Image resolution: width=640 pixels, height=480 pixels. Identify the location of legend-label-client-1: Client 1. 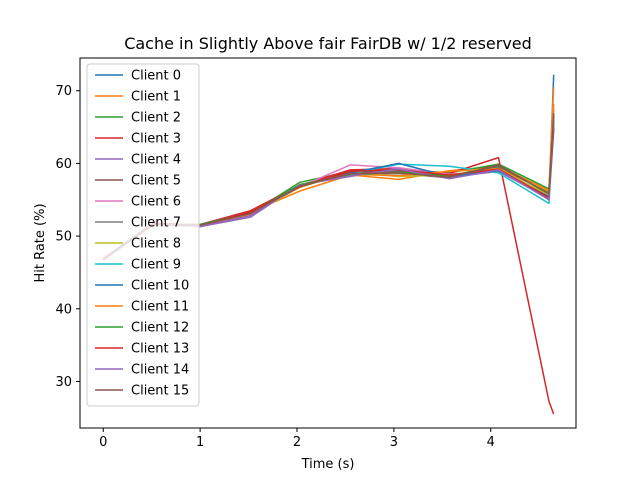
(156, 97).